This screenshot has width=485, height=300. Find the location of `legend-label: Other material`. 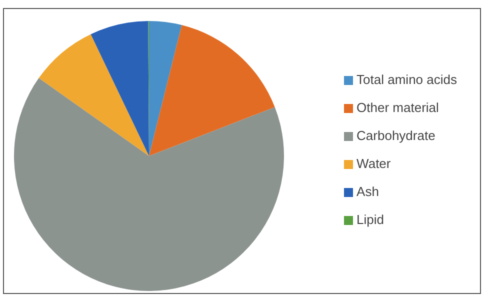

legend-label: Other material is located at coordinates (397, 107).